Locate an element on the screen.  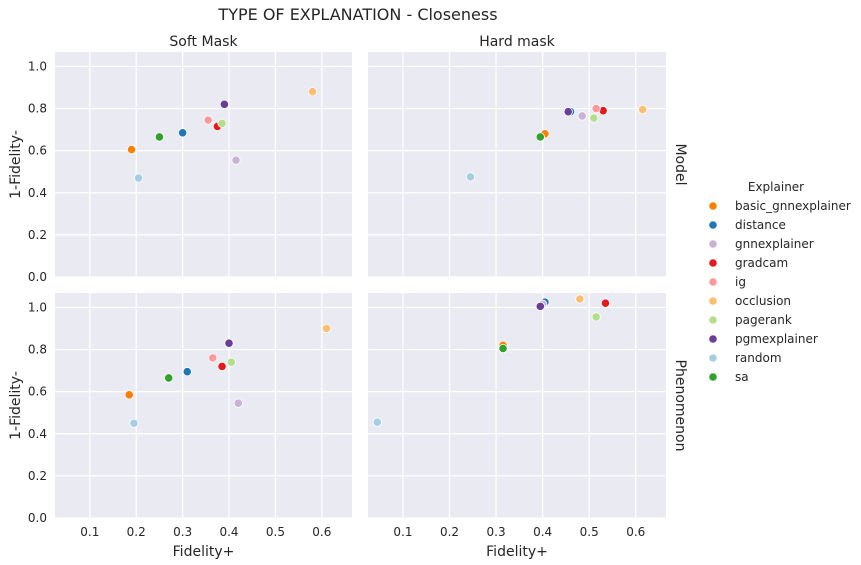
legend-item-gnnexplainer: gnnexplainer is located at coordinates (761, 244).